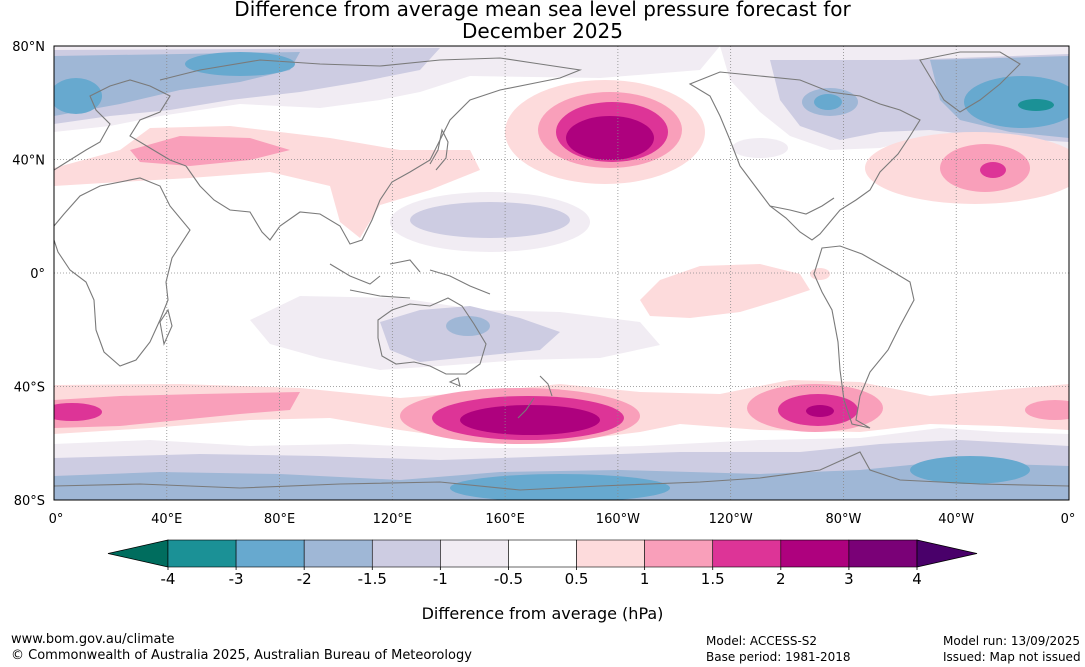 This screenshot has width=1085, height=667. Describe the element at coordinates (122, 272) in the screenshot. I see `coastline-africa` at that location.